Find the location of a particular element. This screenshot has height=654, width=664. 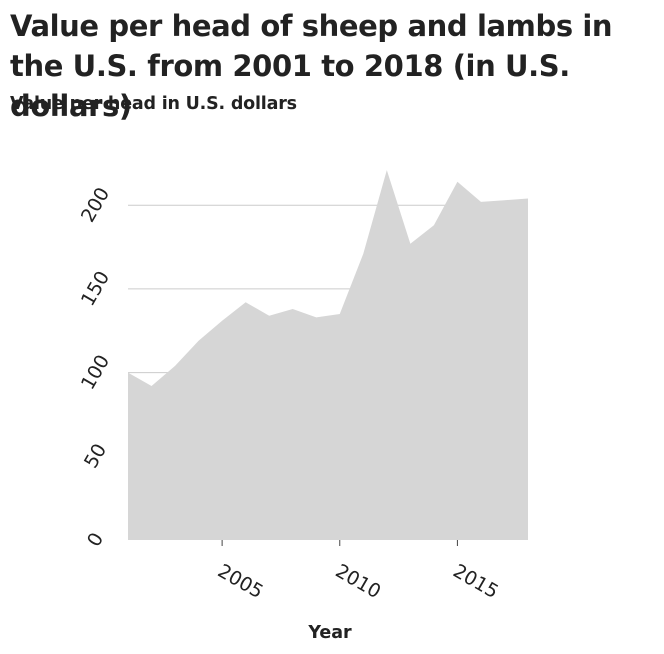

x-tick-label: 2005 is located at coordinates (240, 581).